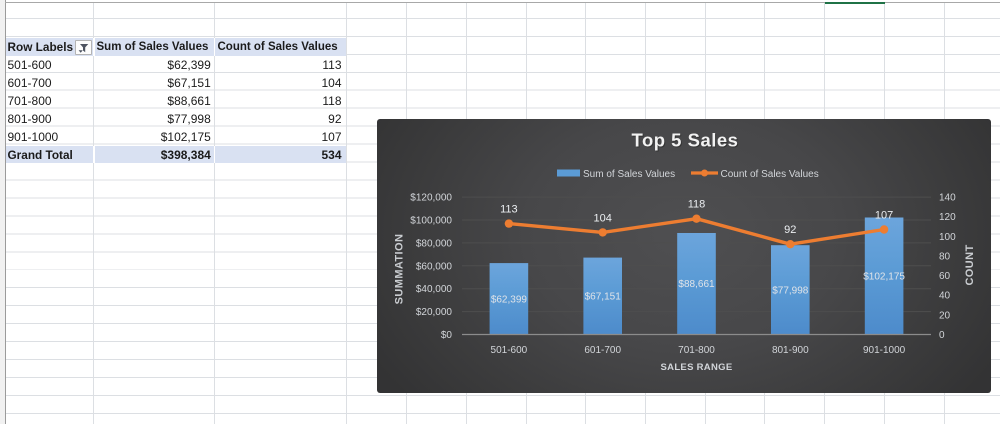 The height and width of the screenshot is (424, 1000). I want to click on svg-text: $60,000, so click(434, 266).